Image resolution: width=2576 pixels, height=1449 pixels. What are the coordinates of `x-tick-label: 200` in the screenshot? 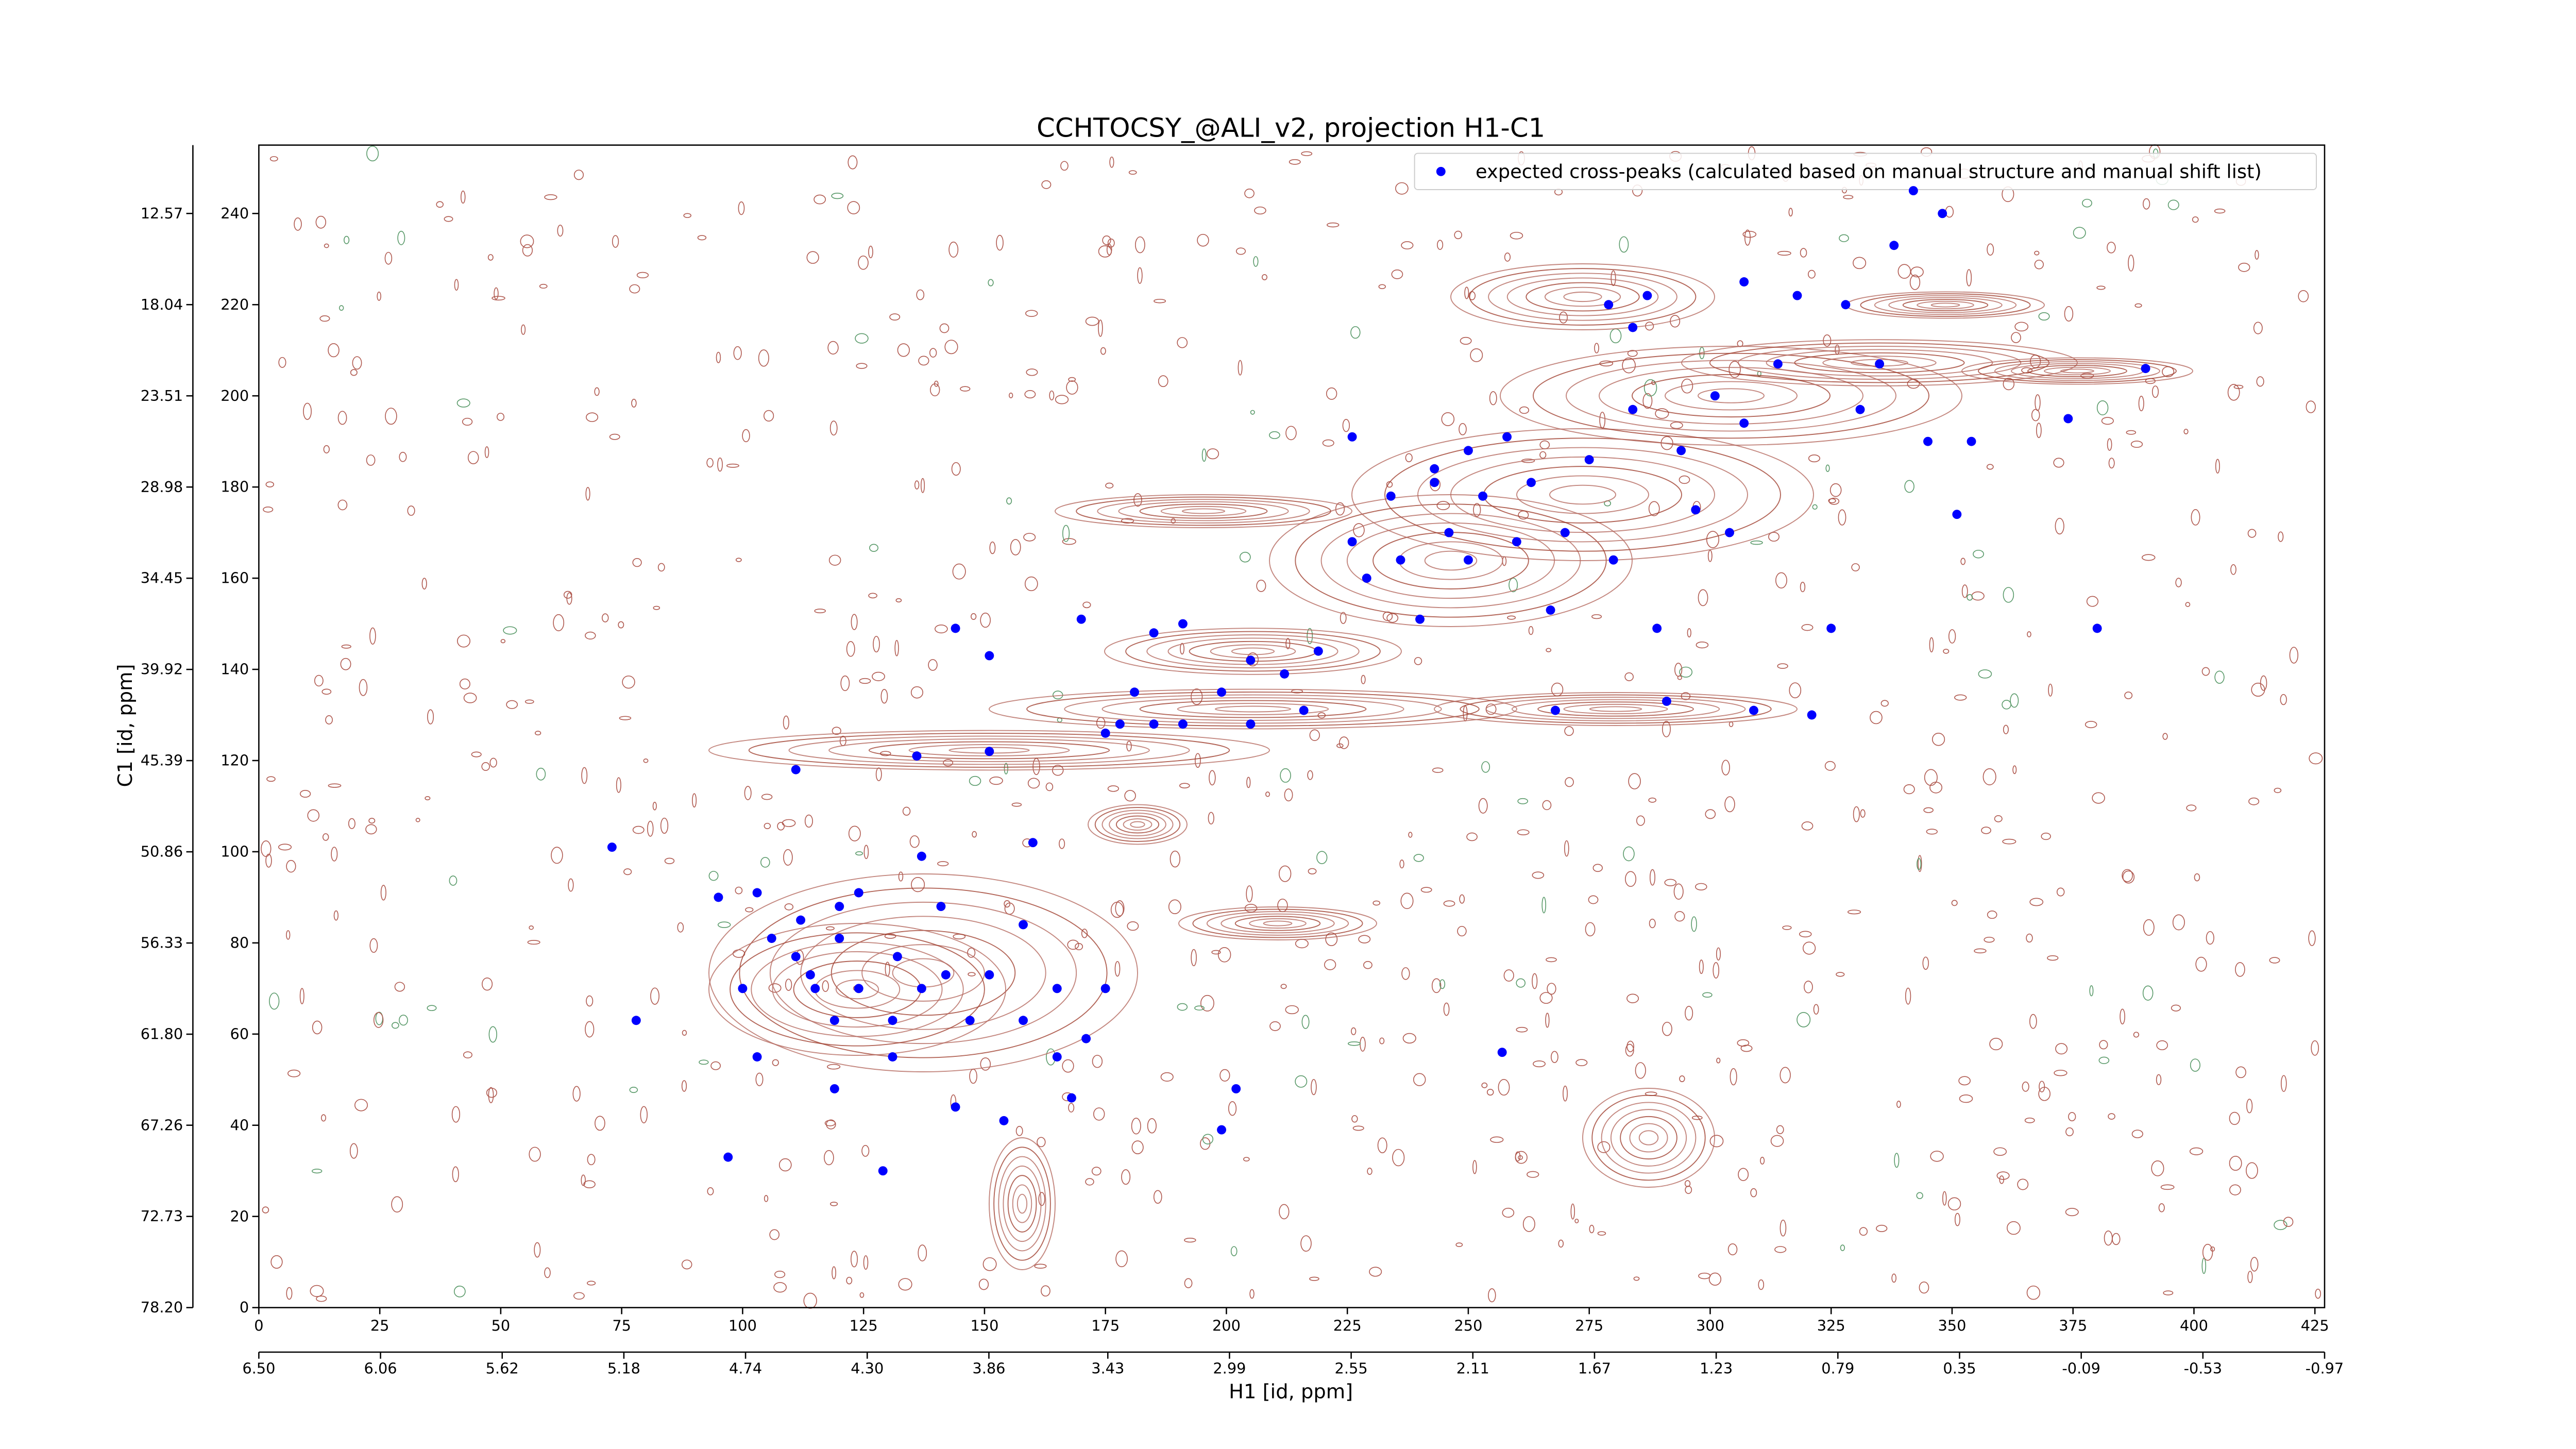 It's located at (1226, 1325).